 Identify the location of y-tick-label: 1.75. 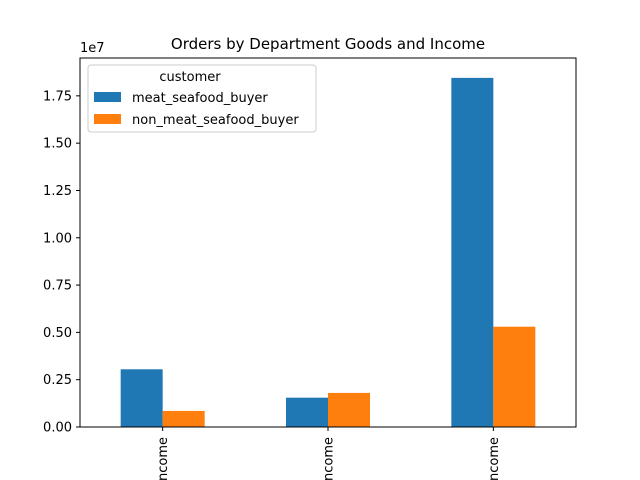
(57, 96).